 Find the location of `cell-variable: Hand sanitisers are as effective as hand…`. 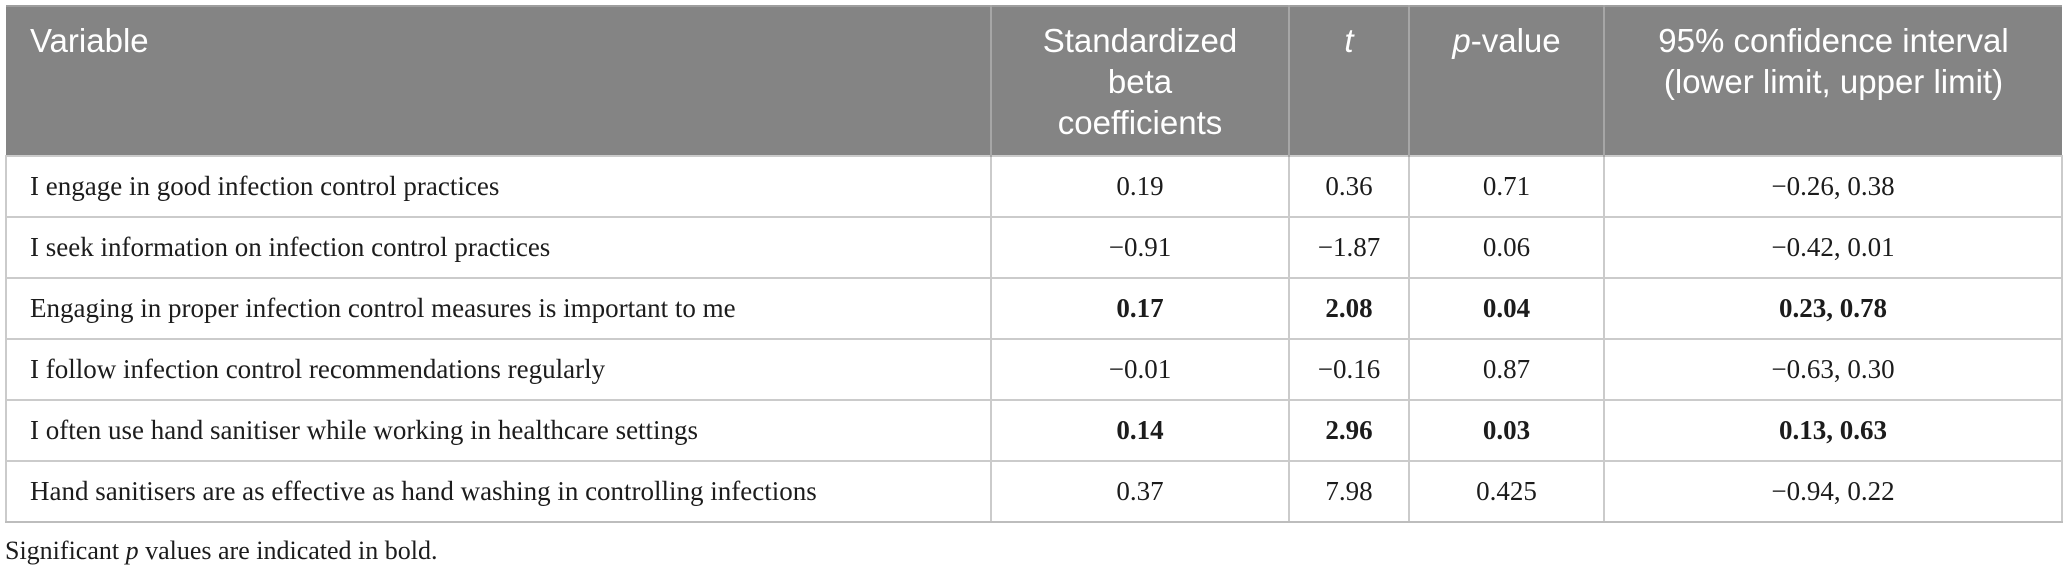

cell-variable: Hand sanitisers are as effective as hand… is located at coordinates (498, 491).